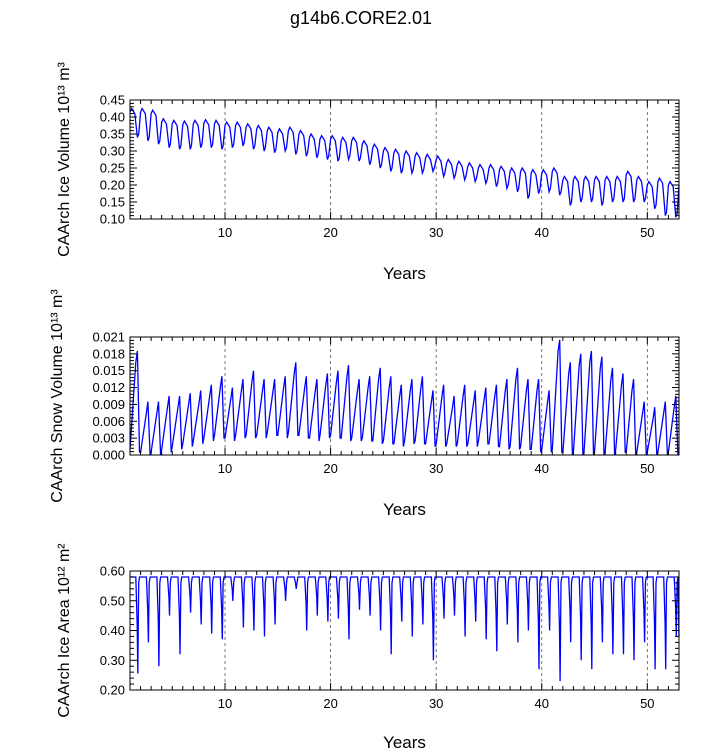 This screenshot has width=723, height=751. I want to click on snow-volume-y-label: CAArch Snow Volume 10¹³ m³, so click(57, 396).